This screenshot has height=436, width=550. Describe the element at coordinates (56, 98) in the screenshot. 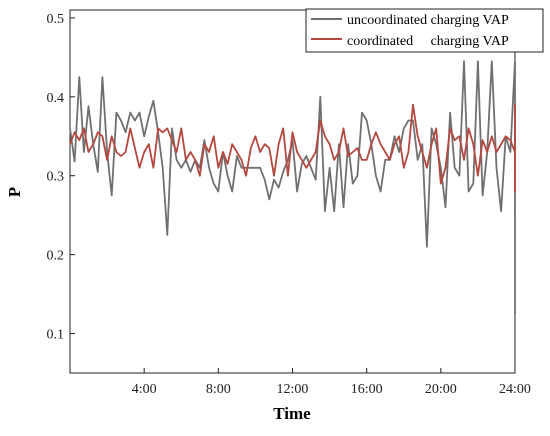

I see `y-tick-label: 0.4` at that location.